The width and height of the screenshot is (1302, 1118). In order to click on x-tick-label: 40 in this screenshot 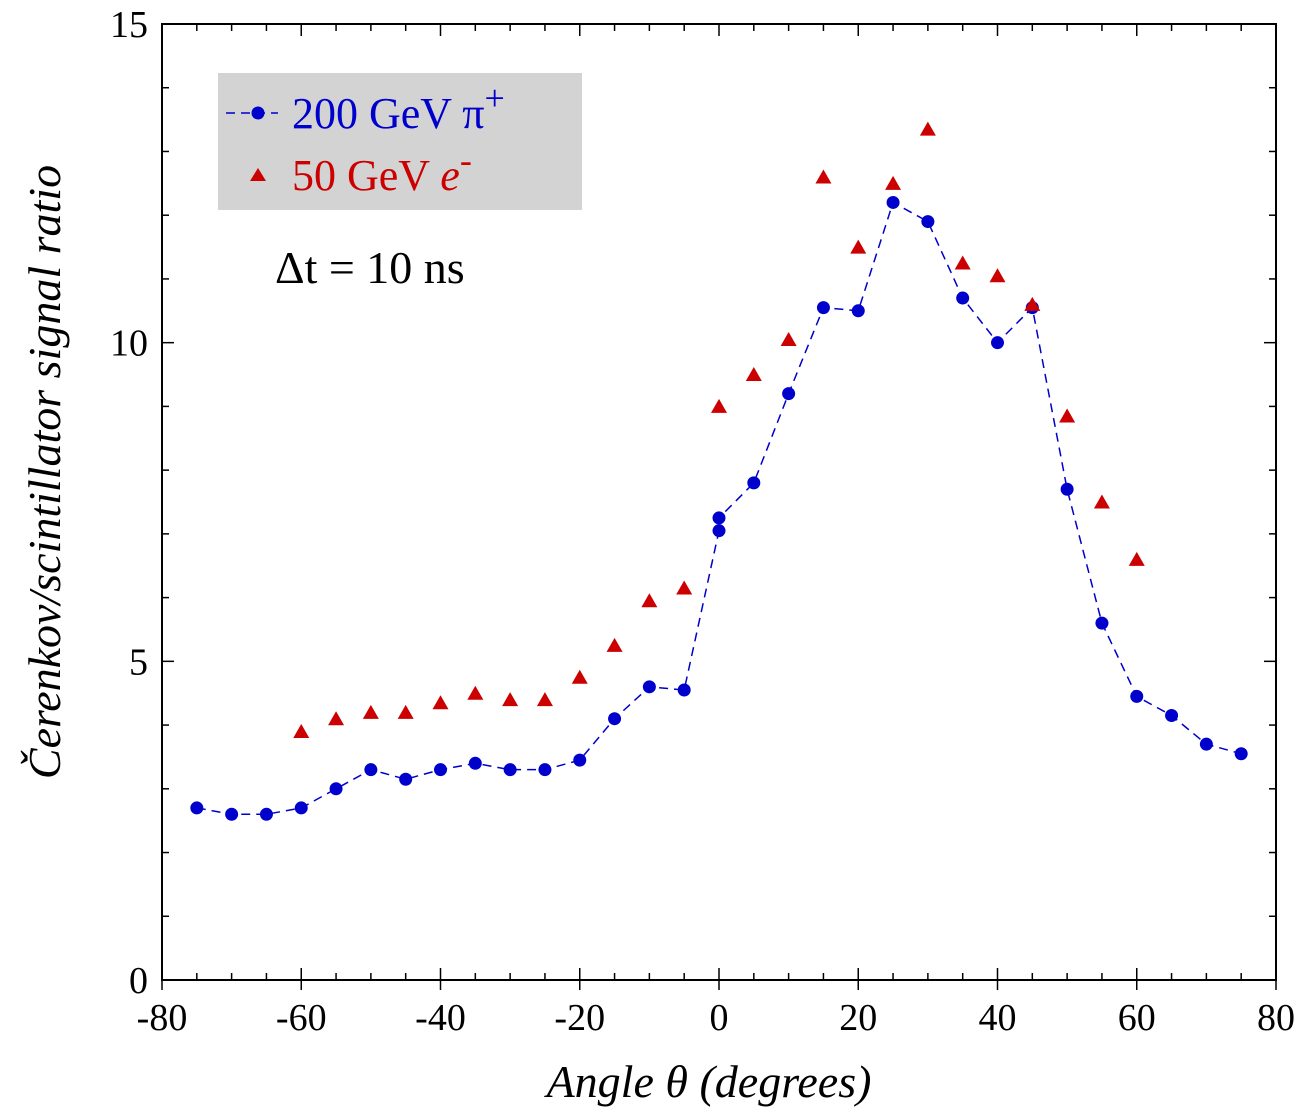, I will do `click(998, 1018)`.